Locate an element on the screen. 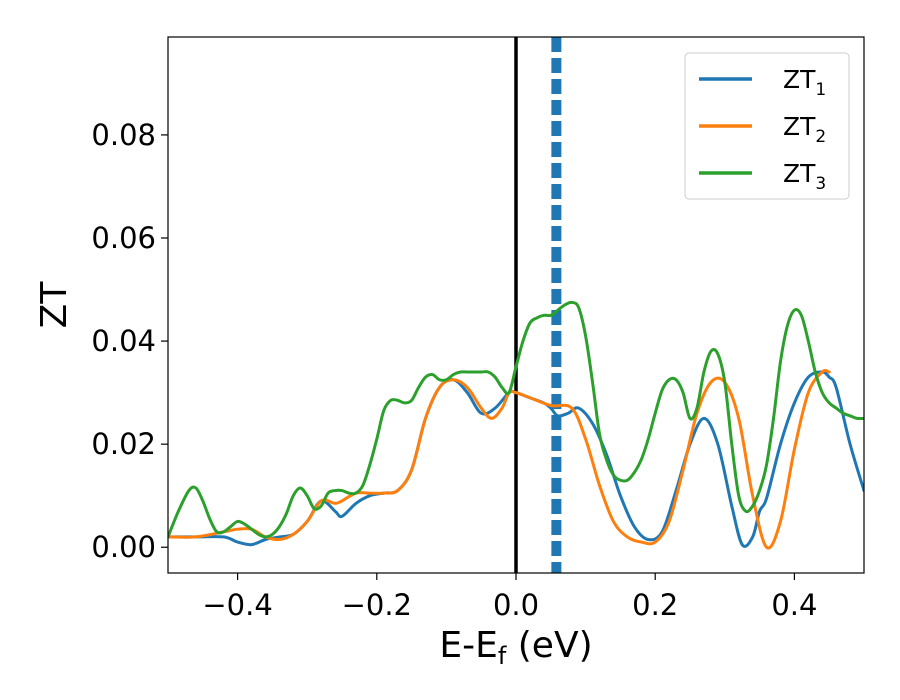 The height and width of the screenshot is (700, 900). legend-label-1: ZT1 is located at coordinates (804, 82).